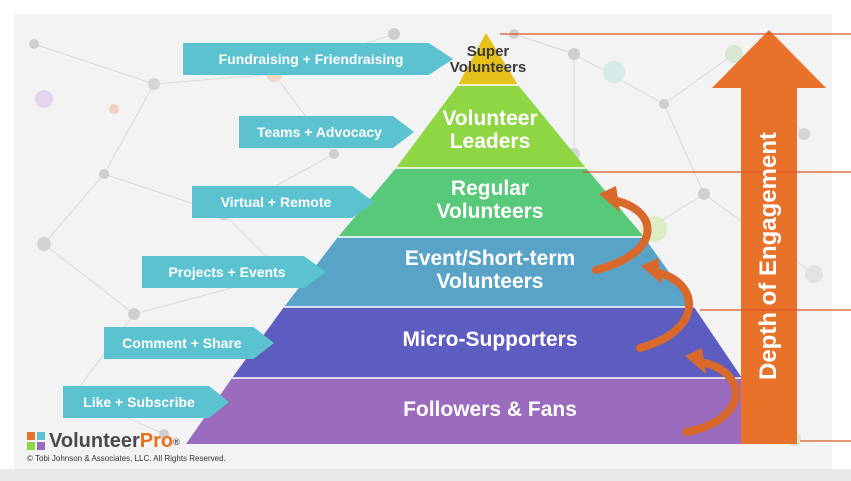 This screenshot has width=851, height=481. I want to click on bottom-strip, so click(425, 475).